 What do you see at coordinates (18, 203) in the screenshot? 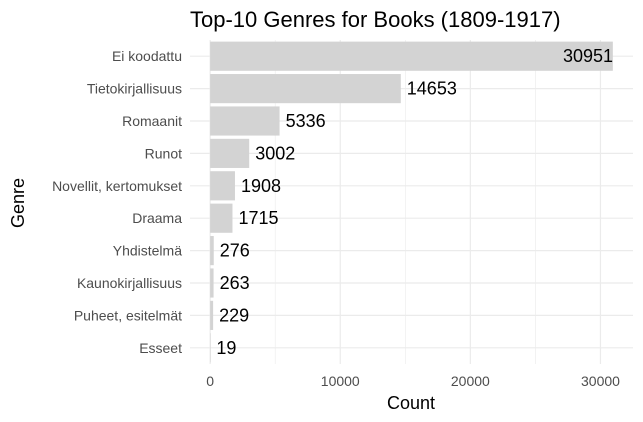
I see `y-axis-title: Genre` at bounding box center [18, 203].